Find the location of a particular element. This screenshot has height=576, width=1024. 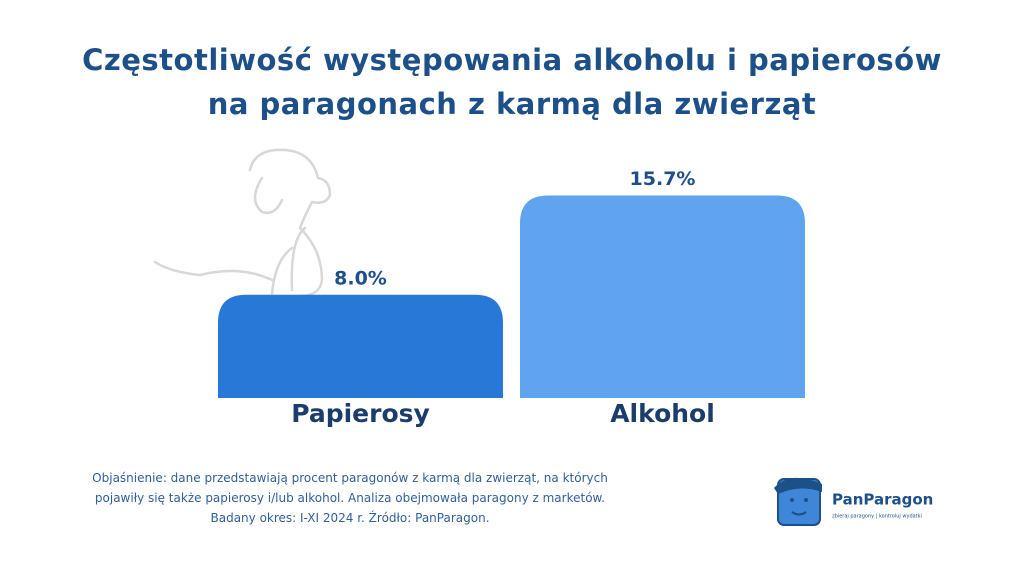

logo is located at coordinates (798, 501).